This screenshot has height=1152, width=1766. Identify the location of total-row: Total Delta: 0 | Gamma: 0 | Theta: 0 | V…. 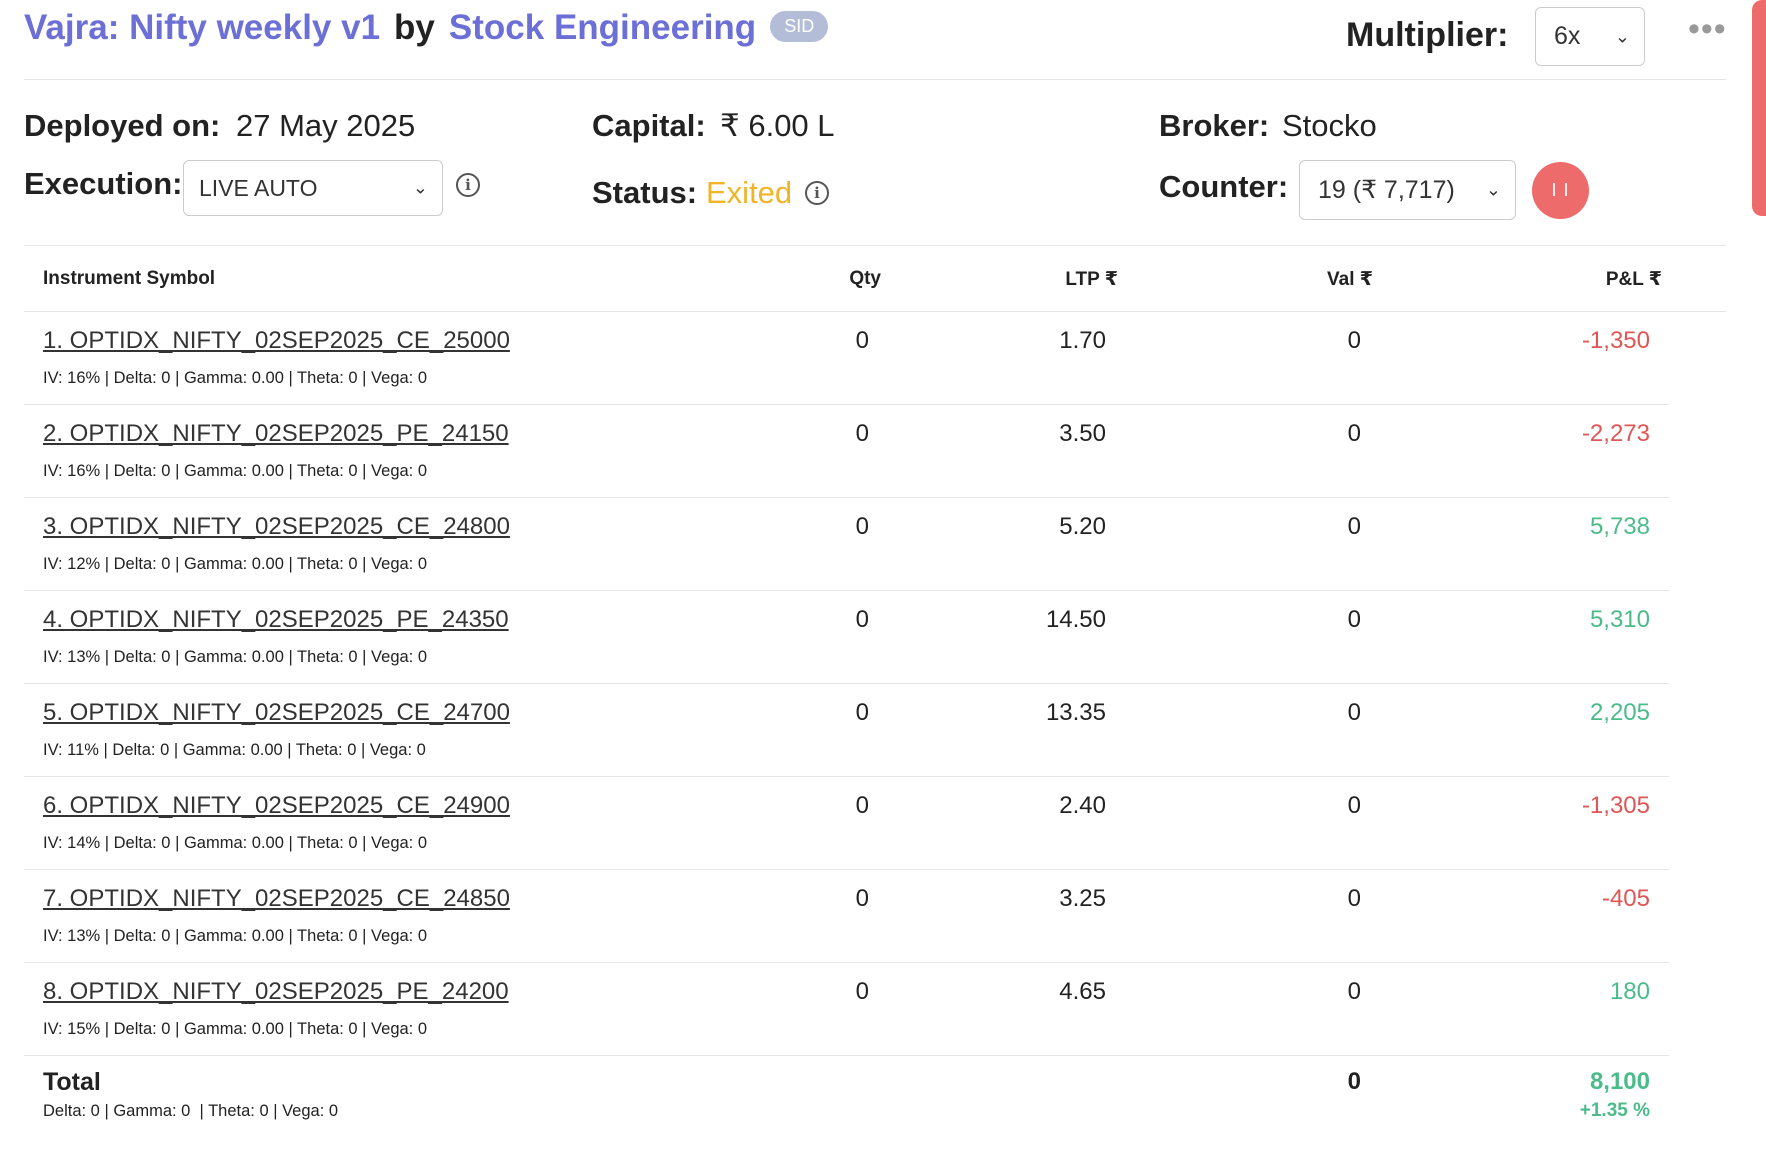
(846, 1101).